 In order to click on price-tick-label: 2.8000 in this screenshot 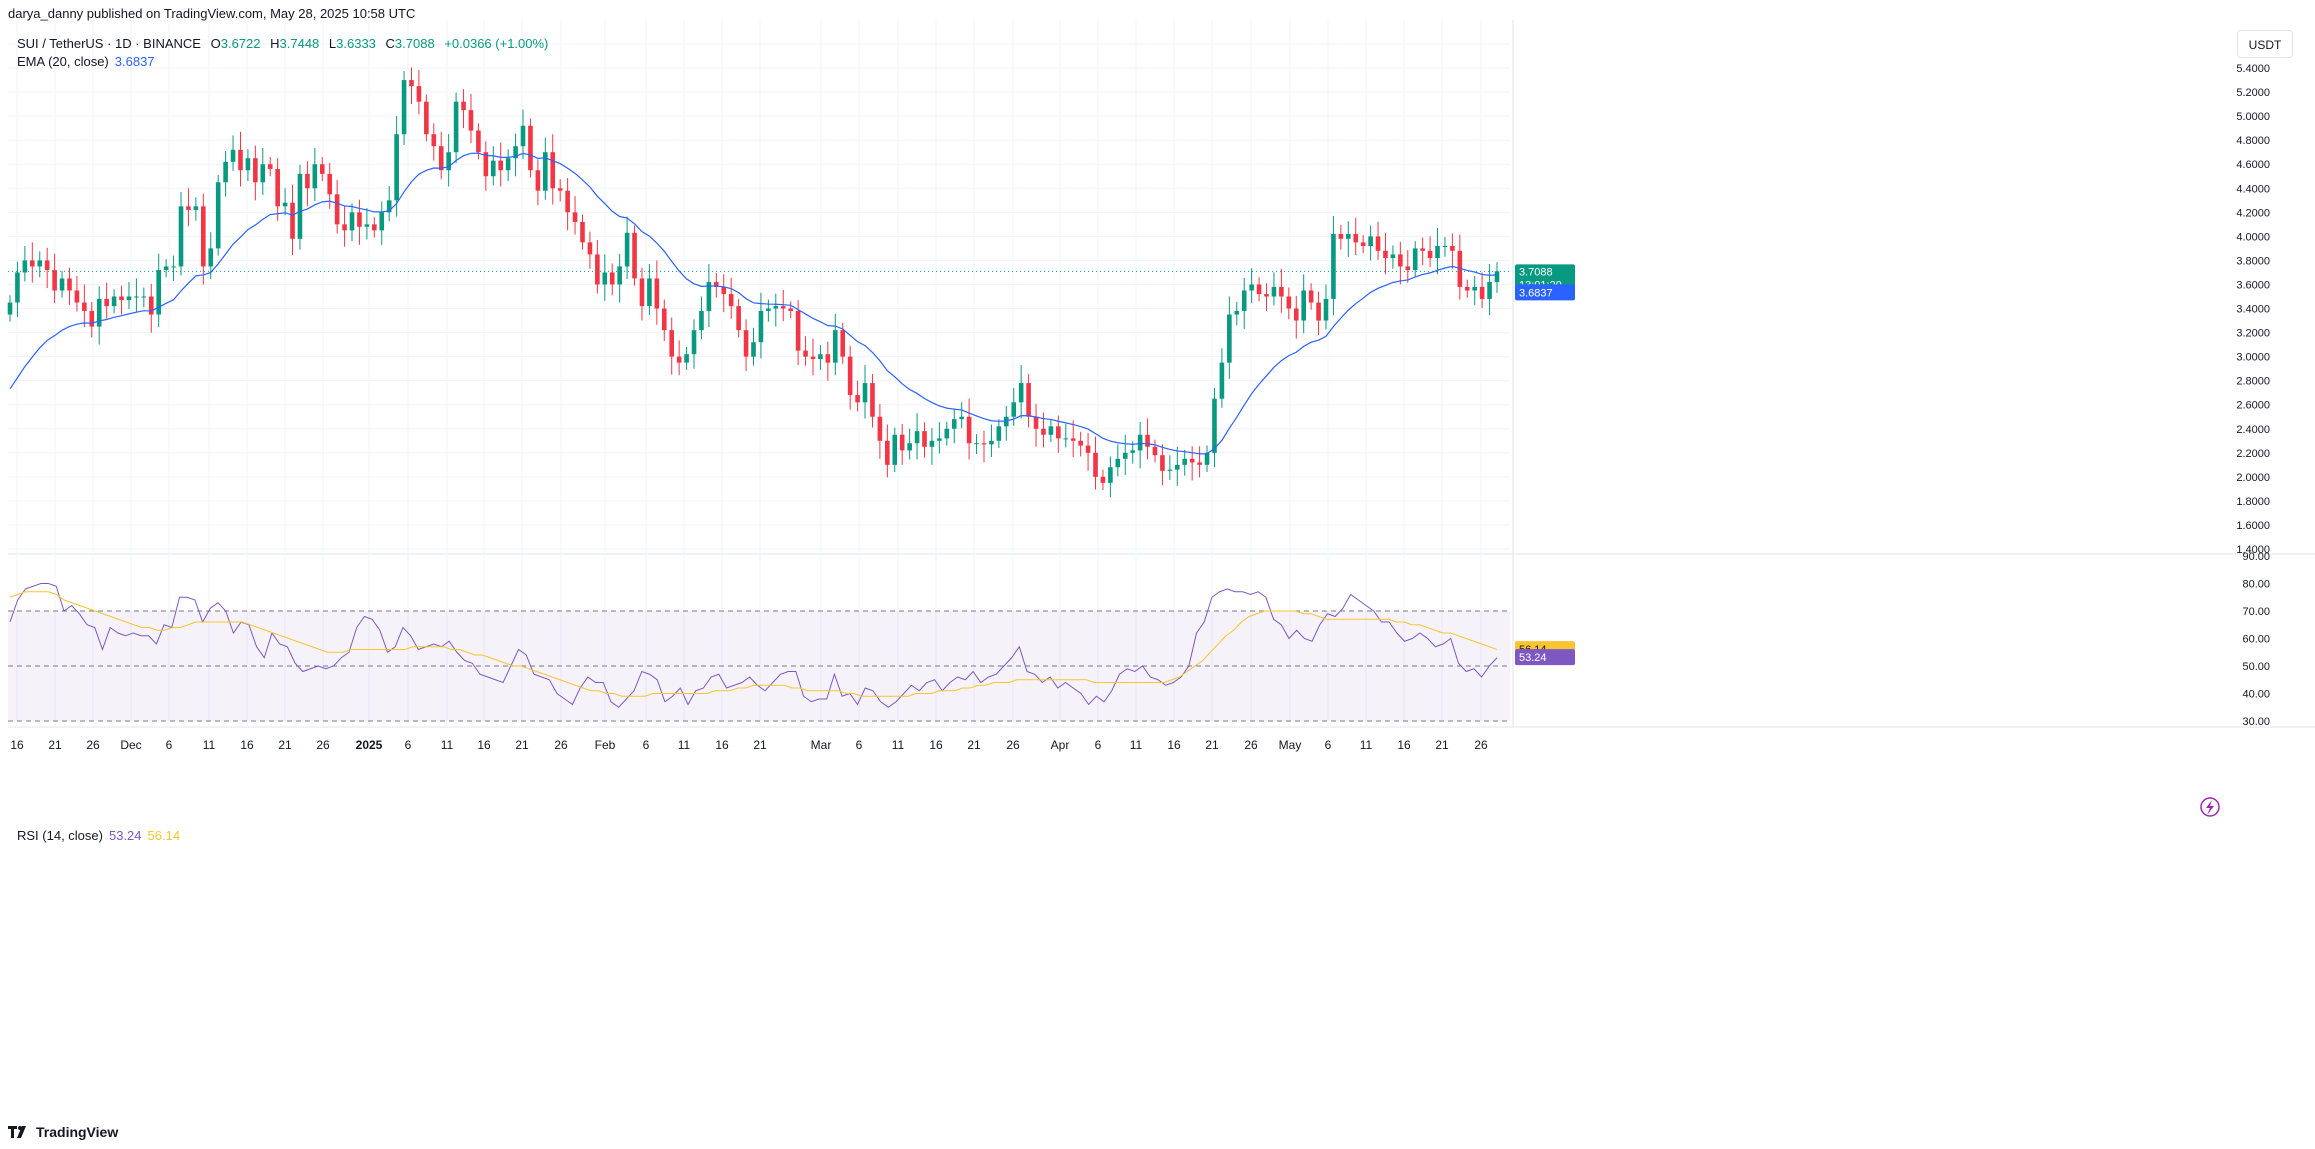, I will do `click(2253, 382)`.